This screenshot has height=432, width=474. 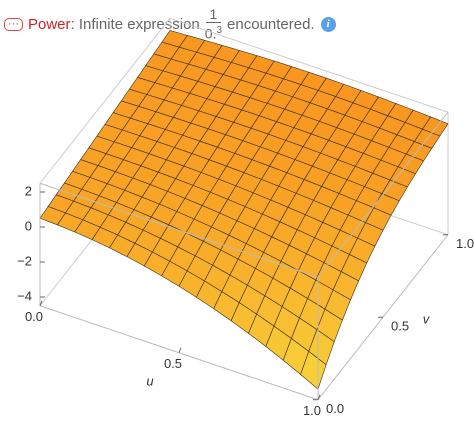 What do you see at coordinates (271, 24) in the screenshot?
I see `message-trailing: encountered.` at bounding box center [271, 24].